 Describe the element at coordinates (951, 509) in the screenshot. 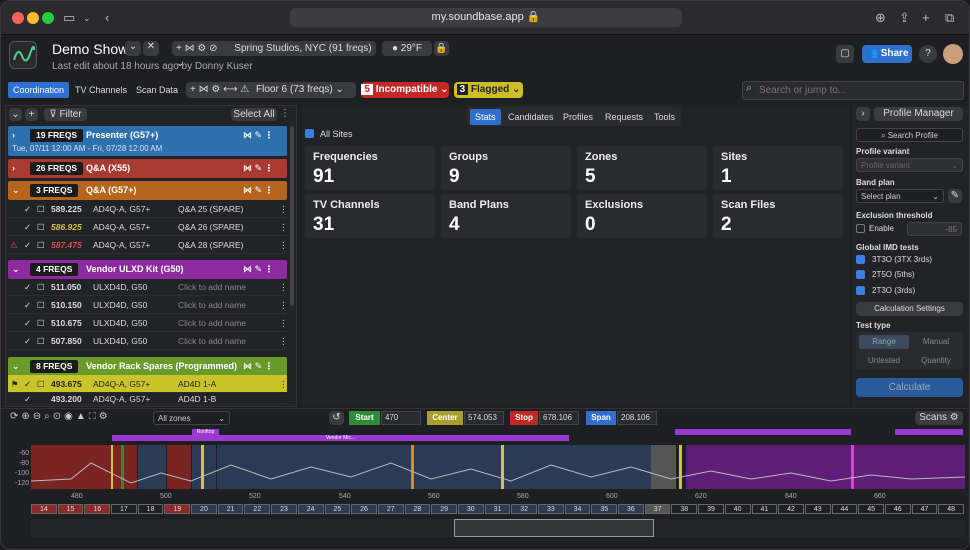

I see `tv-channel-48: 48` at that location.